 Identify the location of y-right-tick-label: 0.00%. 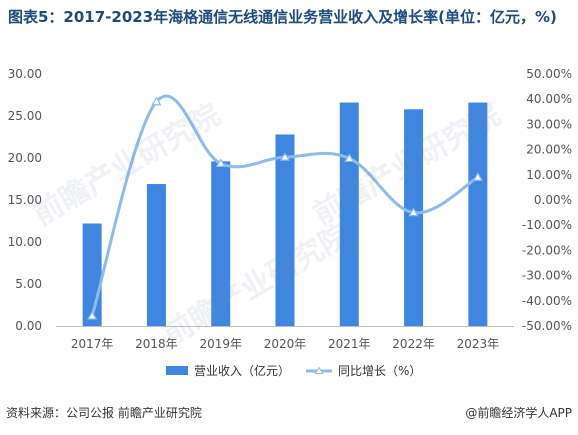
(553, 200).